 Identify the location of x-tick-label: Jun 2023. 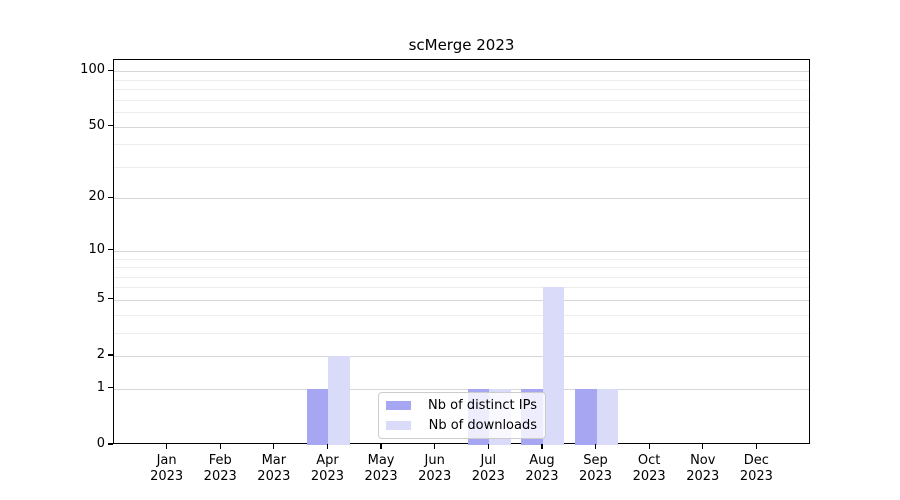
(435, 468).